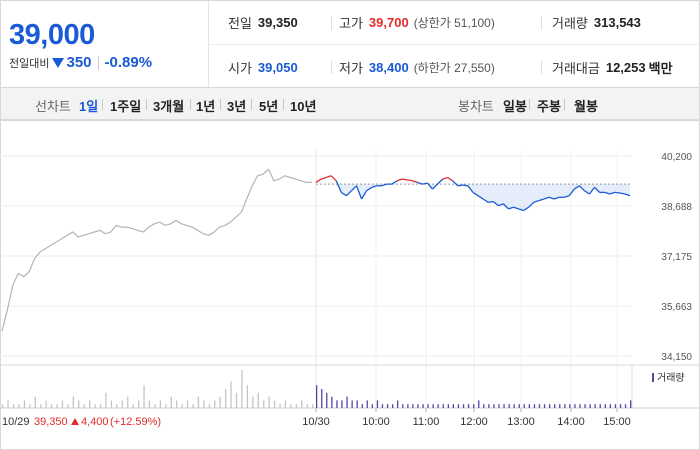 Image resolution: width=700 pixels, height=450 pixels. I want to click on tab-monthly-candle: 월봉, so click(586, 106).